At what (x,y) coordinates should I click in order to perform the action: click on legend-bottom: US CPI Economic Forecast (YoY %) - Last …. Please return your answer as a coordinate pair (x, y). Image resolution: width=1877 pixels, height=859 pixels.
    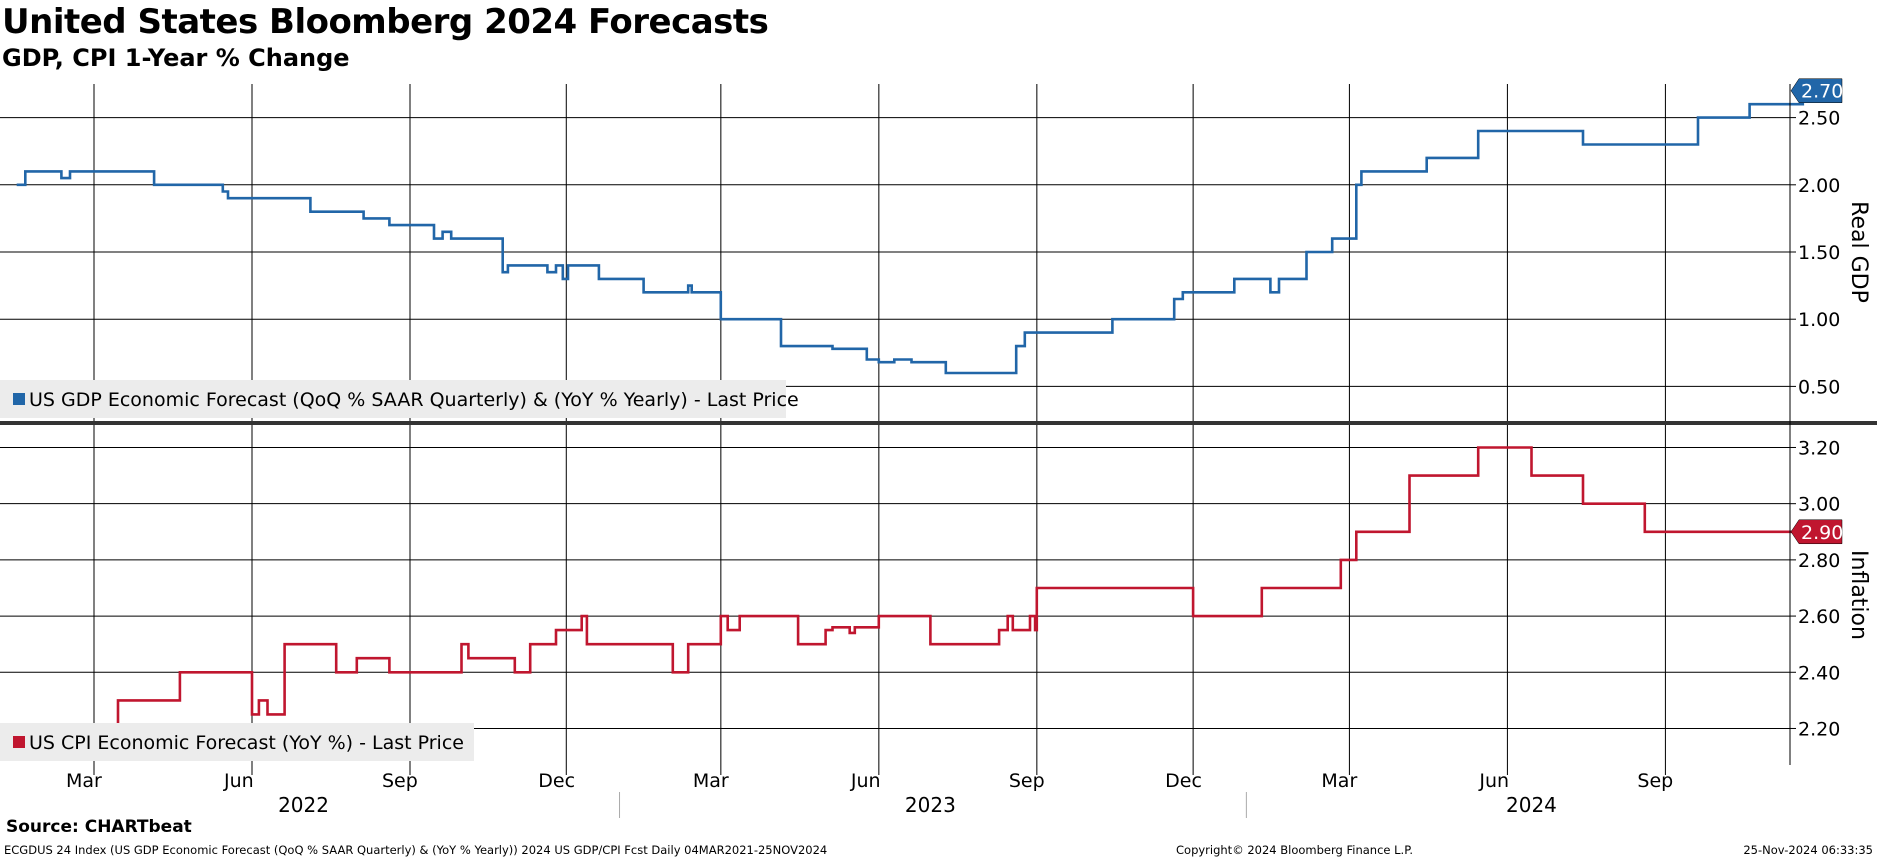
    Looking at the image, I should click on (237, 742).